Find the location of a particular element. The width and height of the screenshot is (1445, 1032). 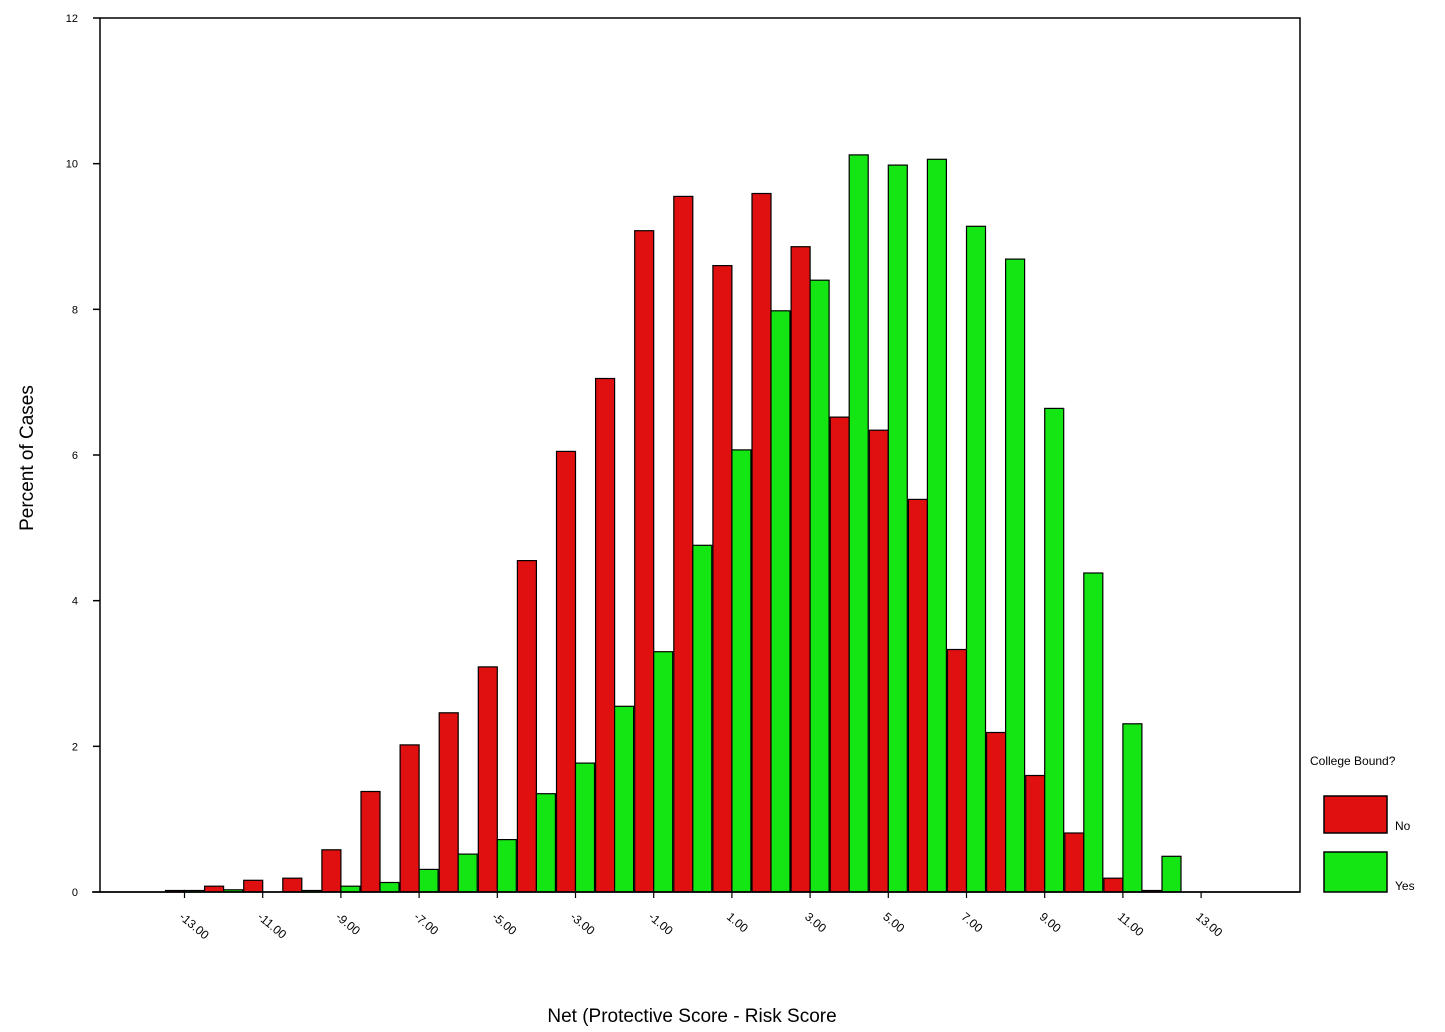

y-tick-label: 12 is located at coordinates (72, 19).